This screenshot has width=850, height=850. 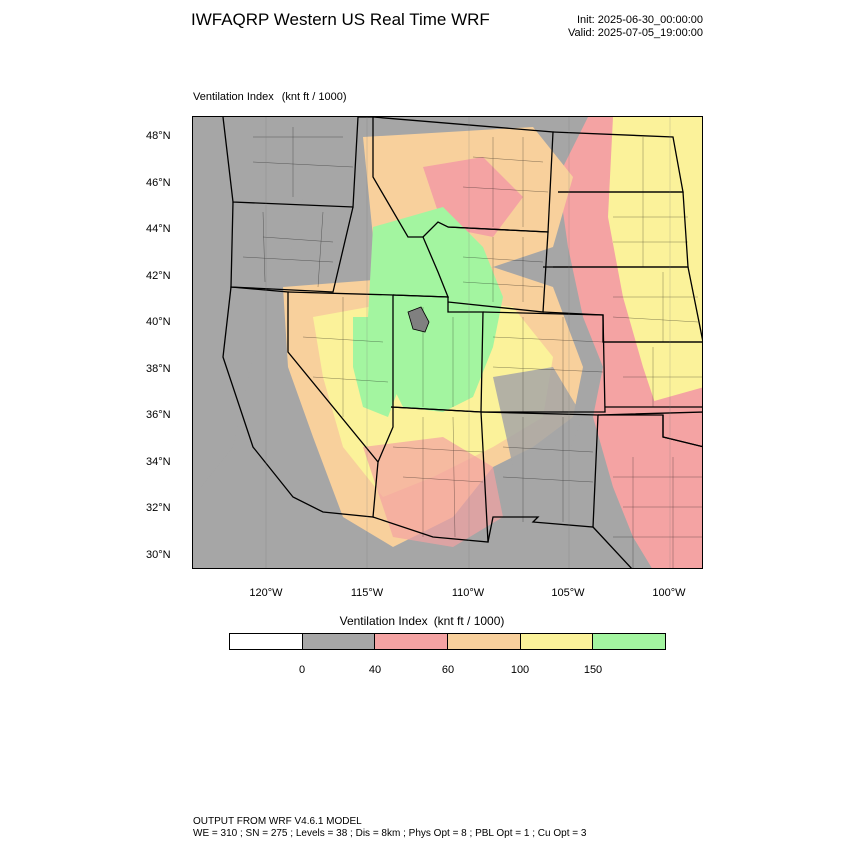 I want to click on model-info-line-1: OUTPUT FROM WRF V4.6.1 MODEL, so click(x=277, y=821).